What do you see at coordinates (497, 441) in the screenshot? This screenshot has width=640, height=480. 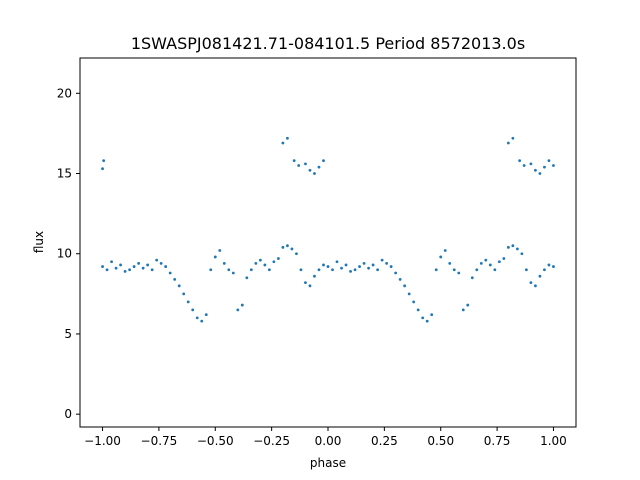 I see `x-tick-label: 0.75` at bounding box center [497, 441].